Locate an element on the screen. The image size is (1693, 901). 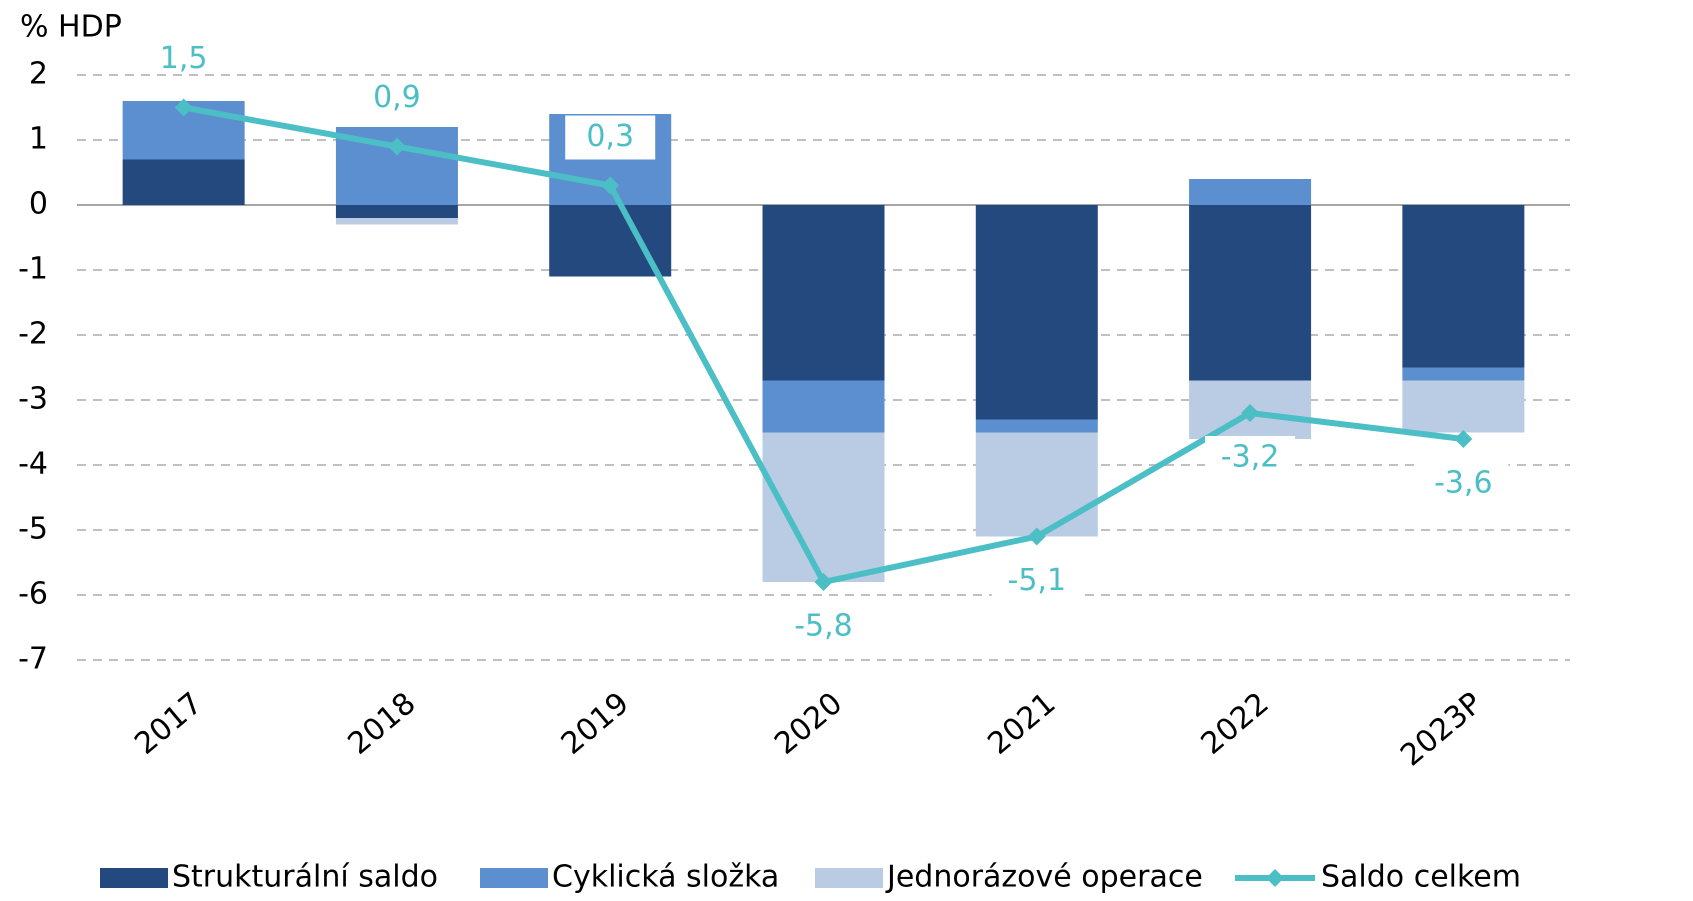
x-tick-label: 2017 is located at coordinates (168, 724).